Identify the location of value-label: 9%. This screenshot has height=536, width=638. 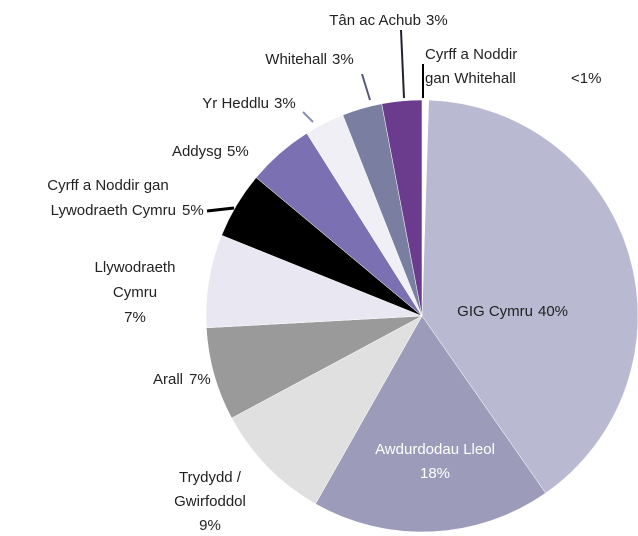
(210, 525).